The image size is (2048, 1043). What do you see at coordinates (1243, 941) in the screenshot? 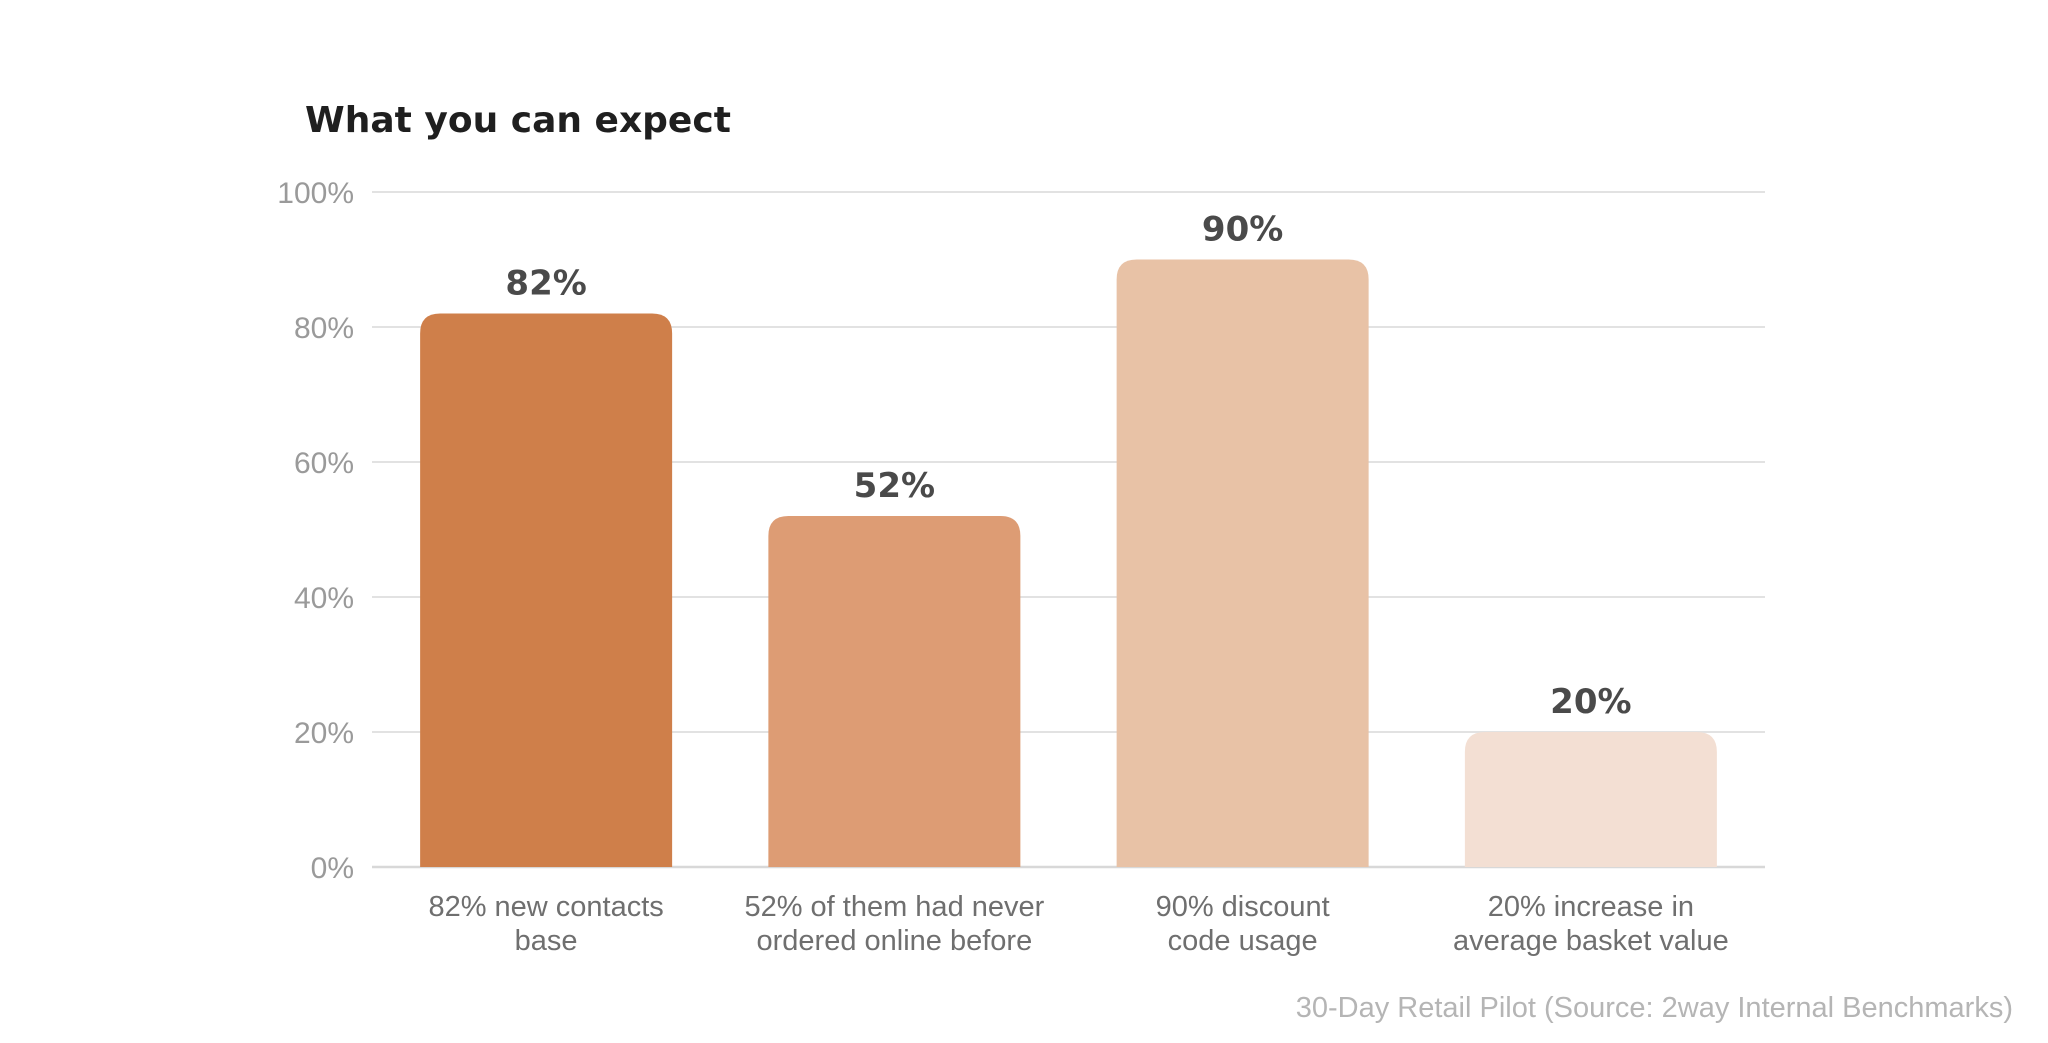
I see `x-tick-label: code usage` at bounding box center [1243, 941].